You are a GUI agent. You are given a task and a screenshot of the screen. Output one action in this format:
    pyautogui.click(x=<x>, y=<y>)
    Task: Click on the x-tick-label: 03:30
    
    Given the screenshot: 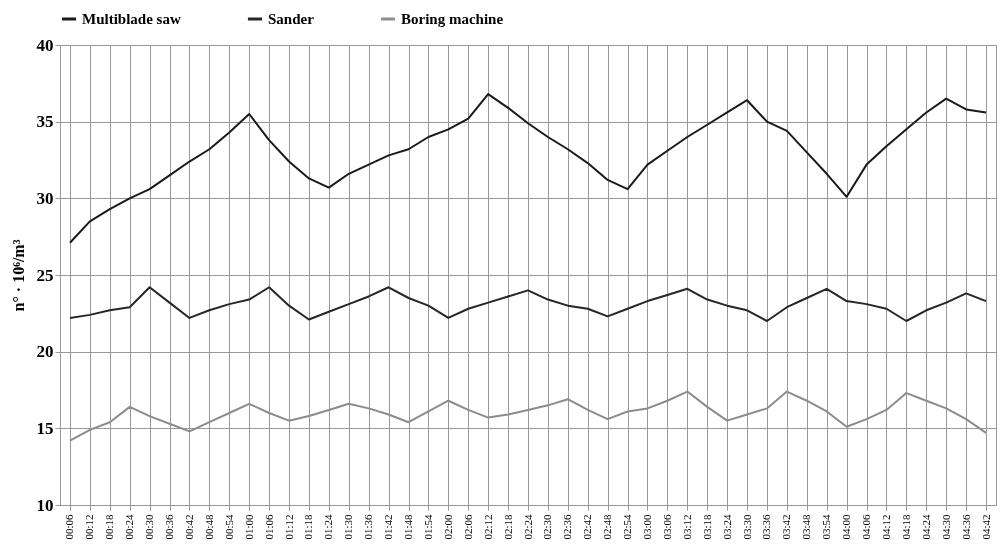 What is the action you would take?
    pyautogui.click(x=746, y=527)
    